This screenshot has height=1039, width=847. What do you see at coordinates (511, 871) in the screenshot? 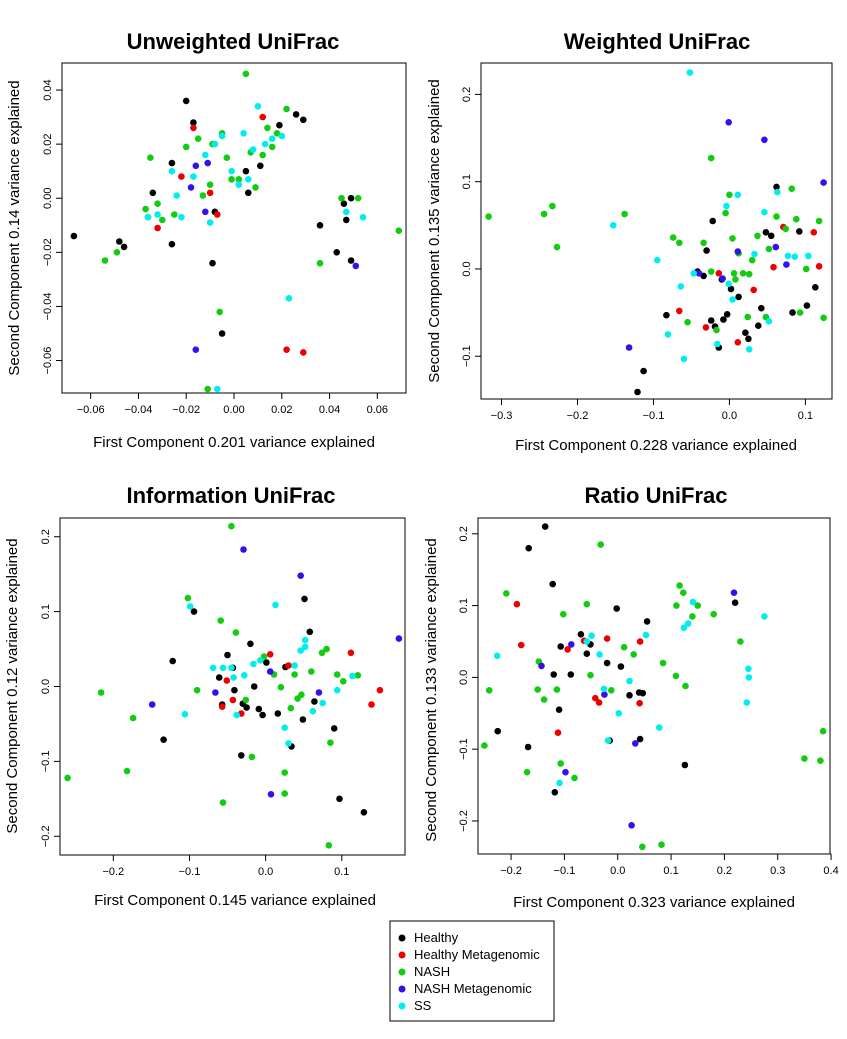
I see `x-tick-label: −0.2` at bounding box center [511, 871].